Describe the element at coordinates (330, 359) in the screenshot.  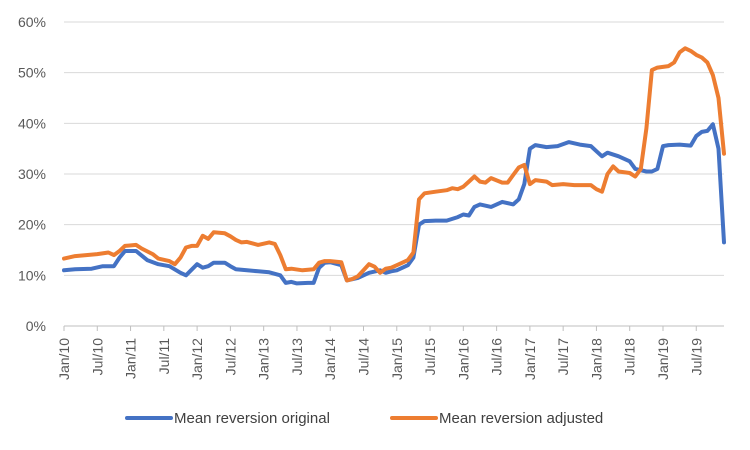
I see `x-tick-label: Jan/14` at that location.